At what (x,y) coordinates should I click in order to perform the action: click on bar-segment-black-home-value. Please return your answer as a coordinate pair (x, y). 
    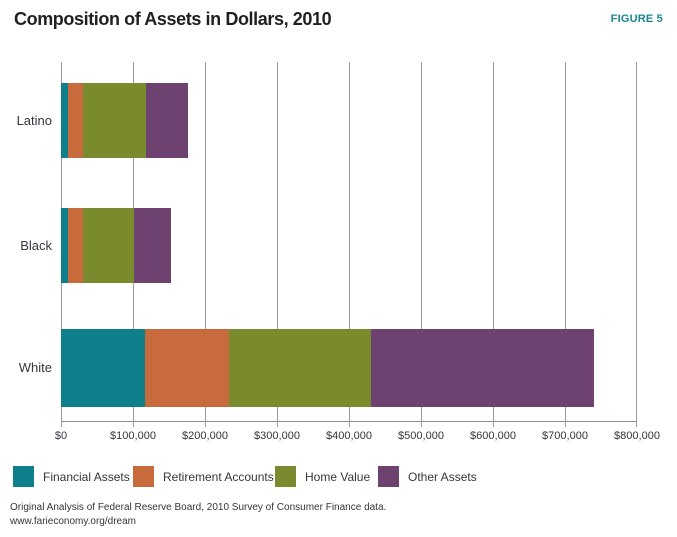
    Looking at the image, I should click on (108, 245).